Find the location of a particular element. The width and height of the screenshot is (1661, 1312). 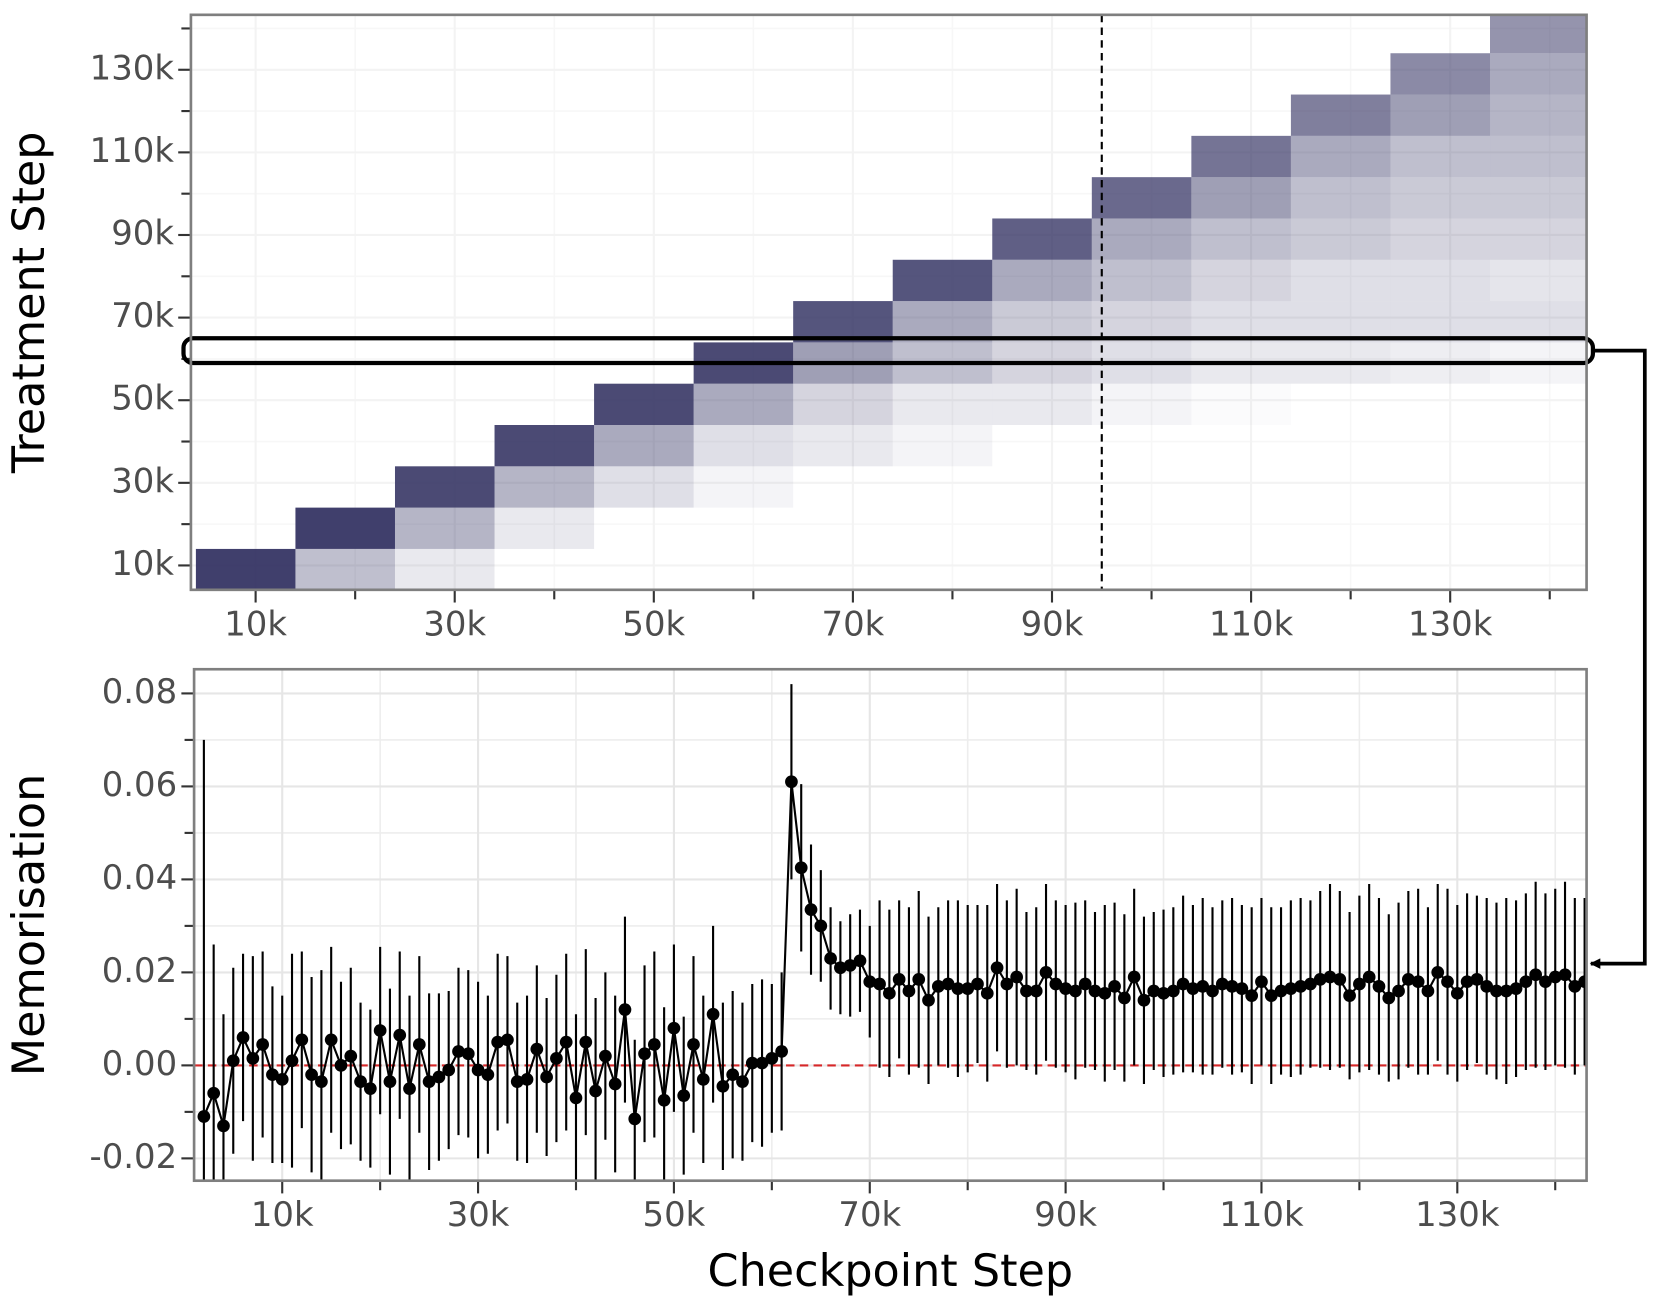

y-tick-label: 10k is located at coordinates (142, 563).